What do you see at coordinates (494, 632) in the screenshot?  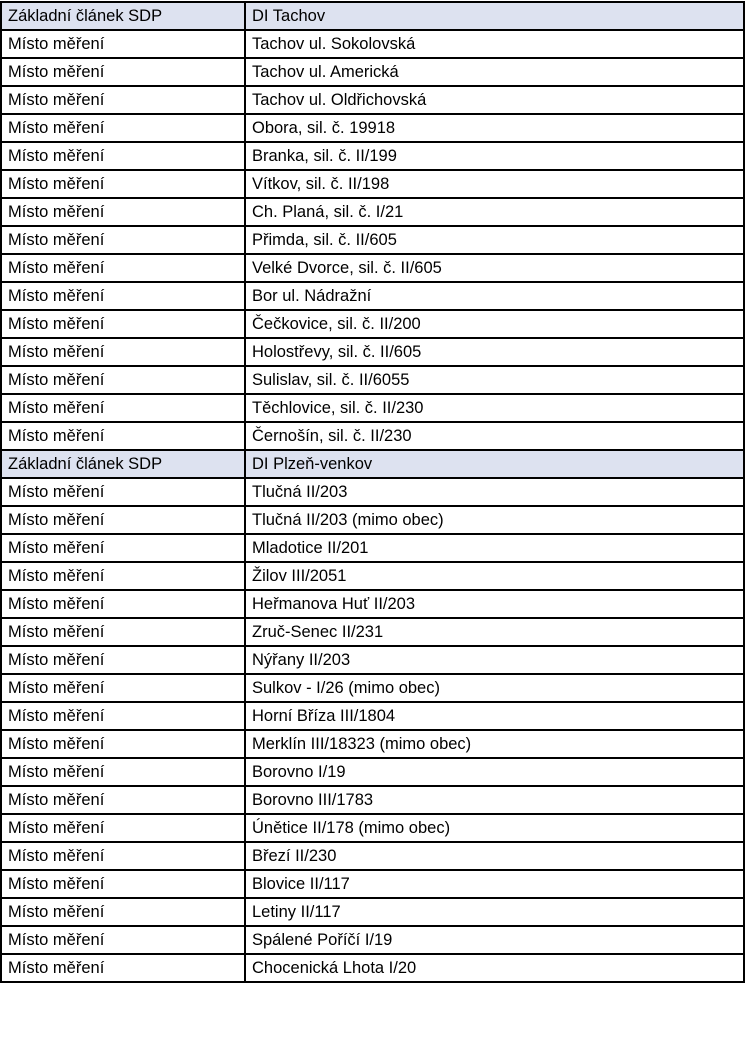 I see `row-value: Zruč-Senec II/231` at bounding box center [494, 632].